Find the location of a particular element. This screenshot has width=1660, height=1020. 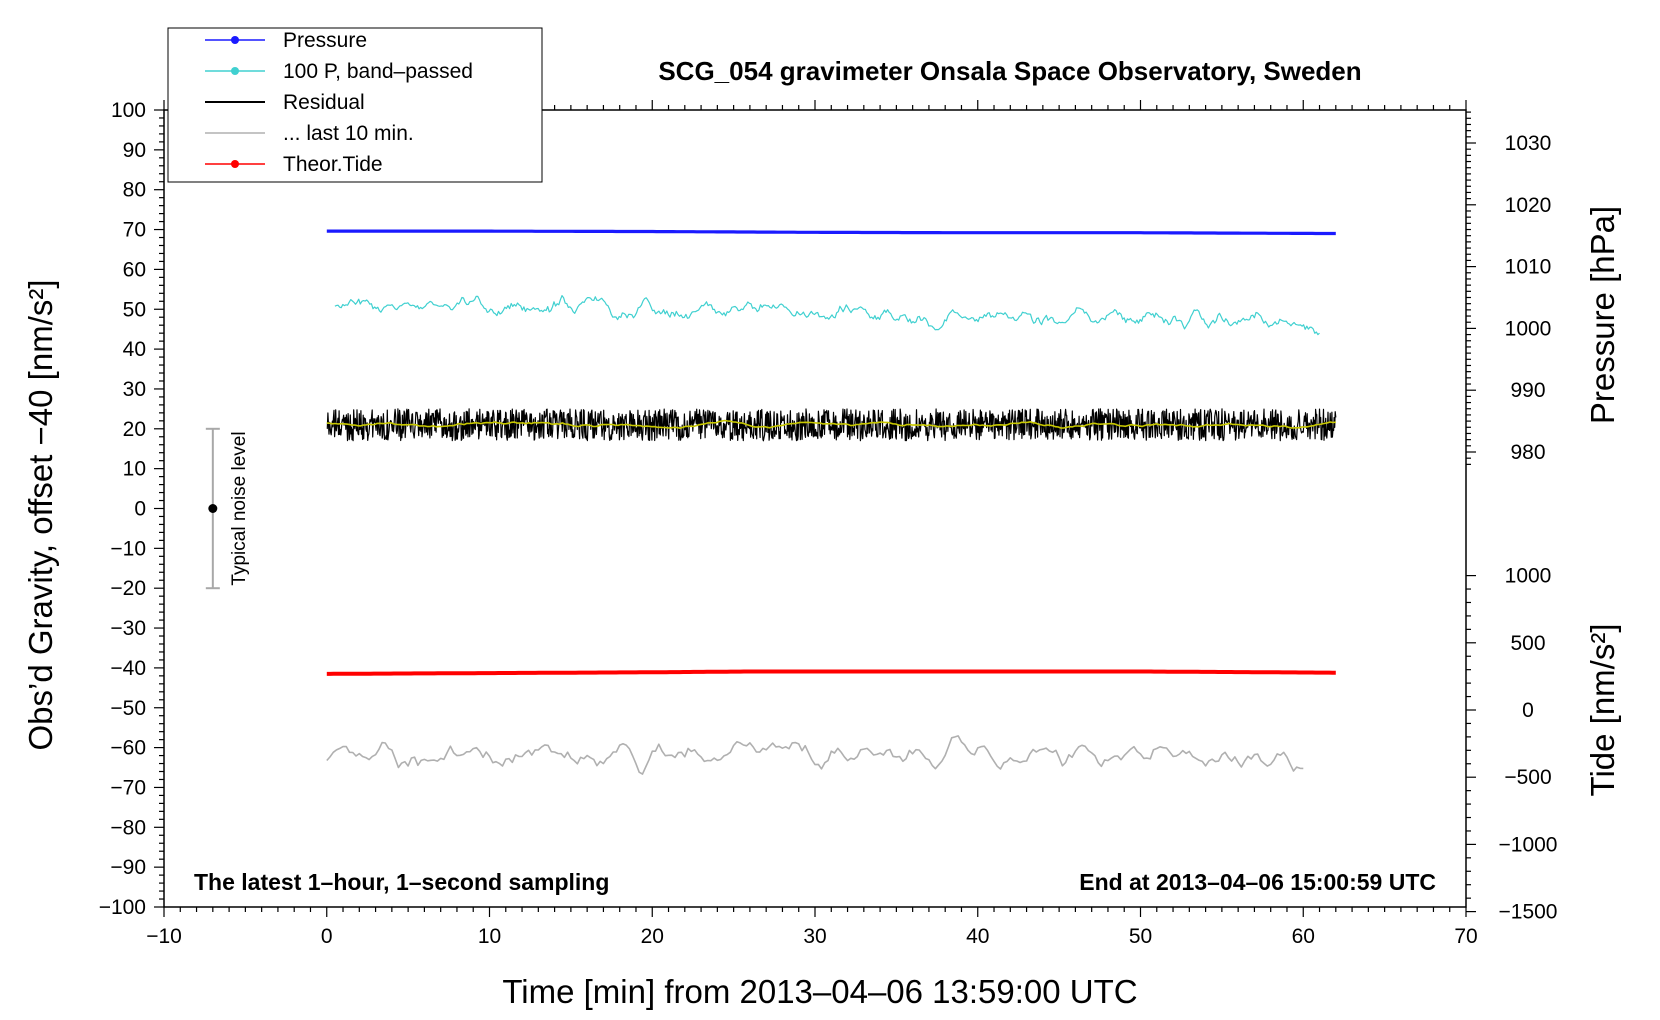

noise-bar-center-dot is located at coordinates (213, 508).